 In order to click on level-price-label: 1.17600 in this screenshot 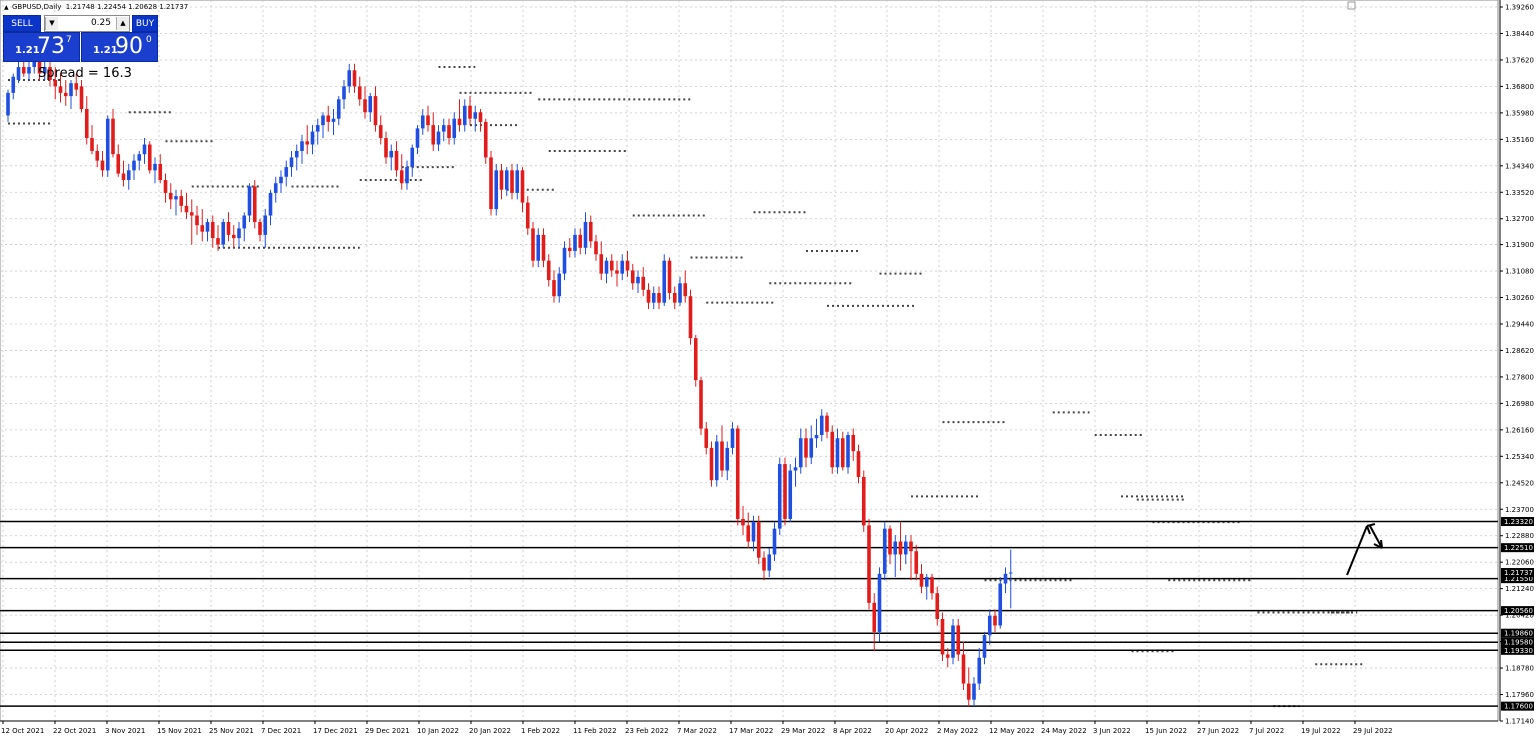, I will do `click(1518, 707)`.